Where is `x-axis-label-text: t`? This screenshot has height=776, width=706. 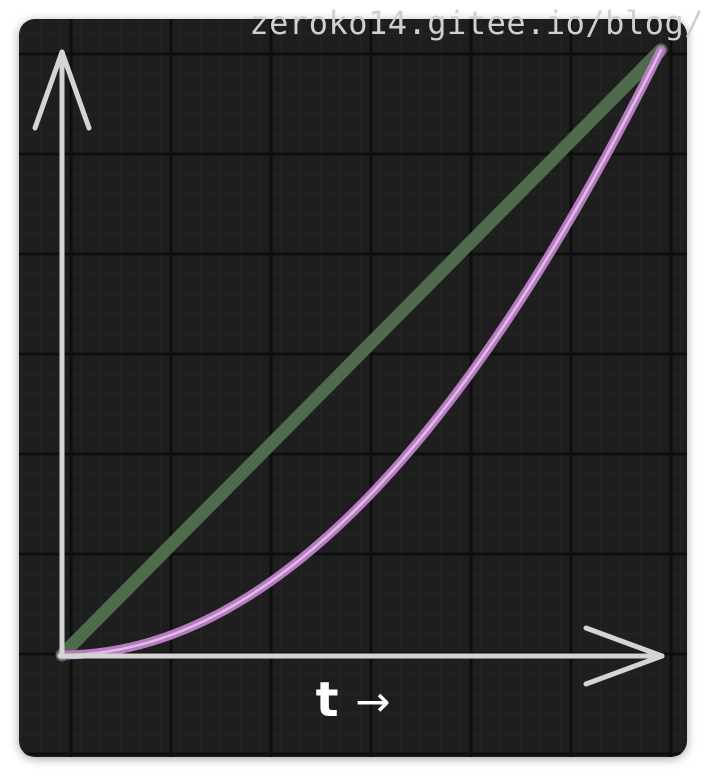 x-axis-label-text: t is located at coordinates (327, 700).